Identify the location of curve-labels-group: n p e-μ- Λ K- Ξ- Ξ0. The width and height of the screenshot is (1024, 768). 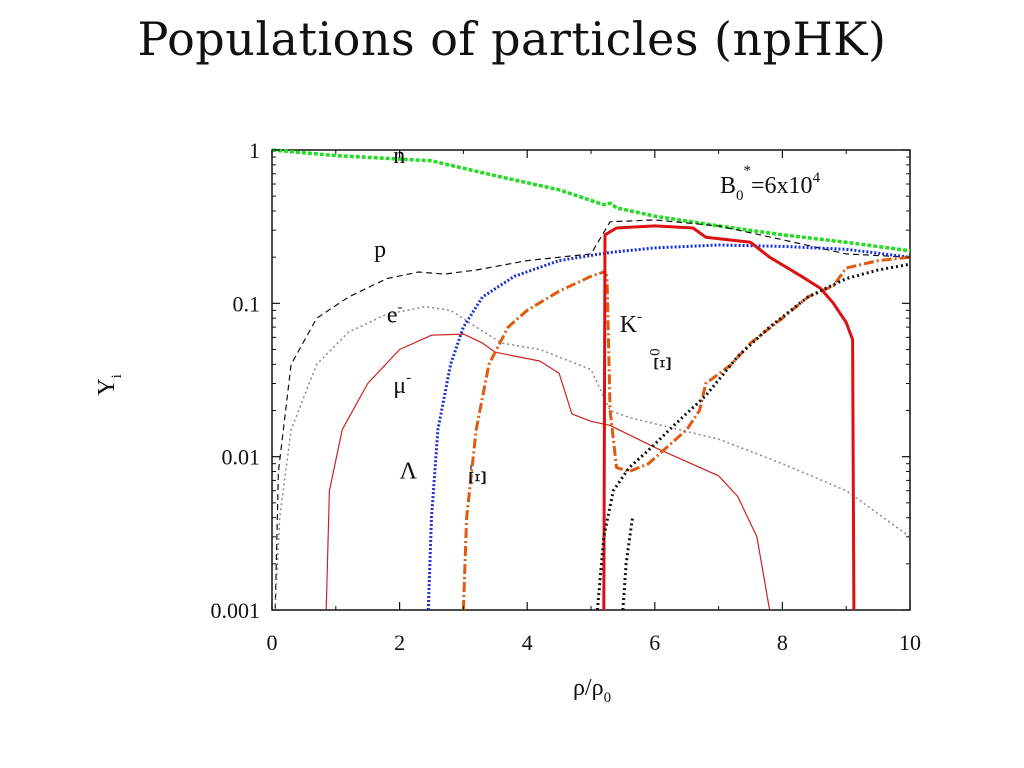
(525, 314).